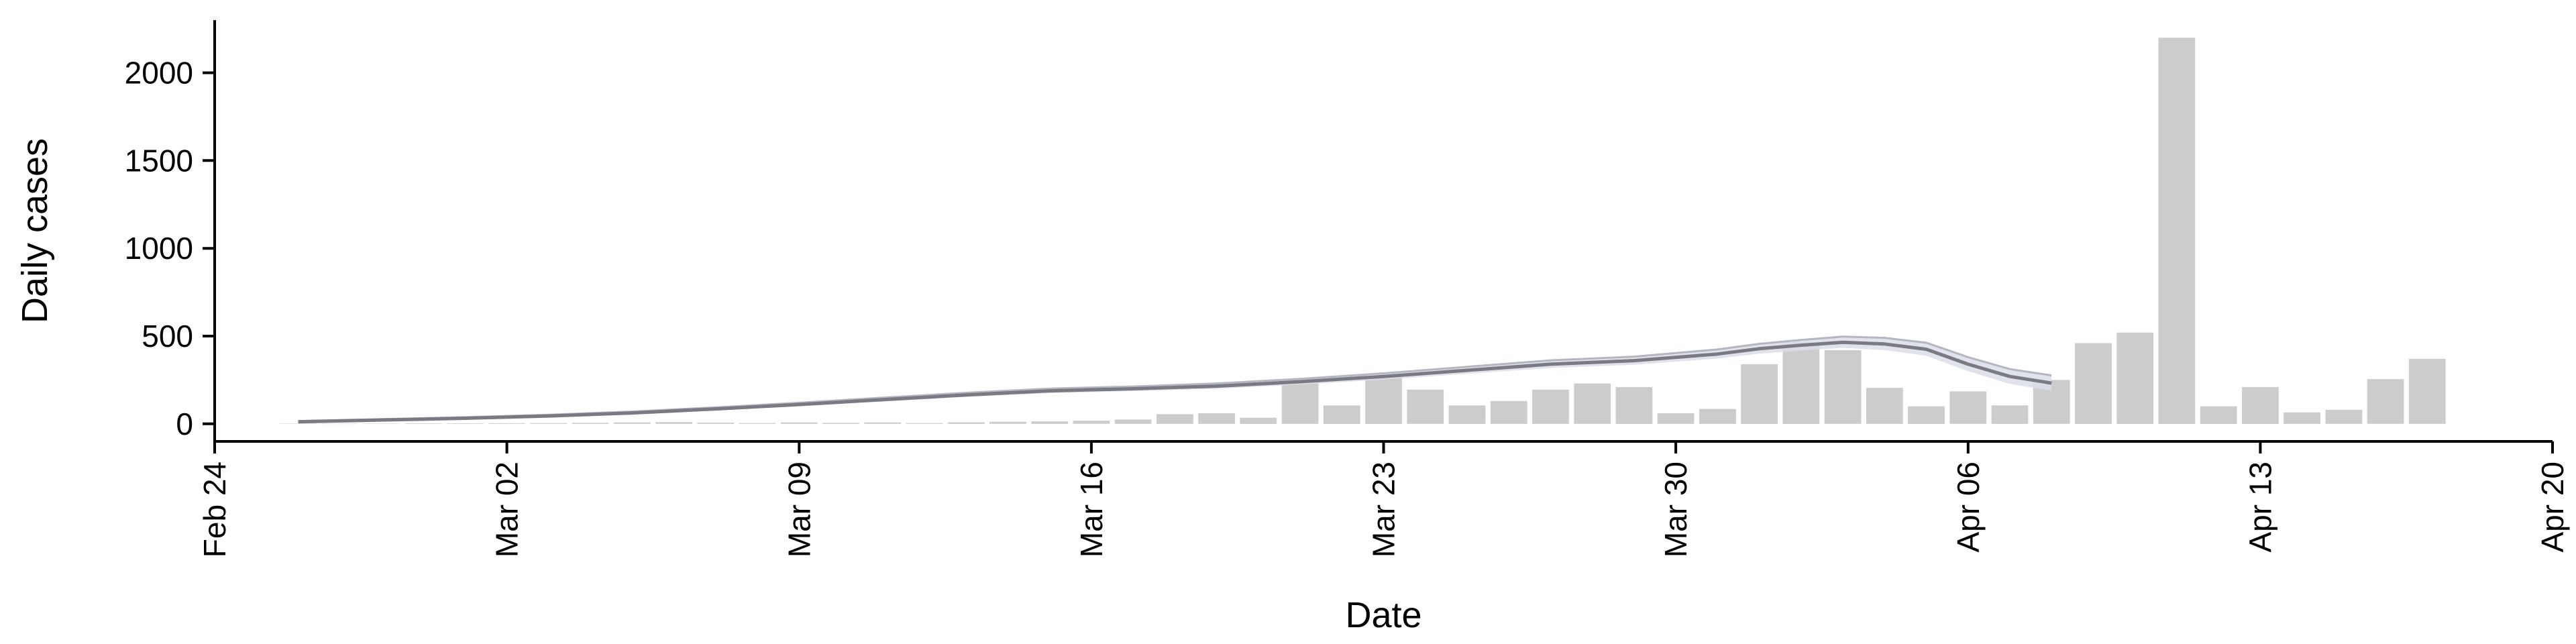 The image size is (2576, 644). I want to click on x-tick-label: Apr 13, so click(2260, 507).